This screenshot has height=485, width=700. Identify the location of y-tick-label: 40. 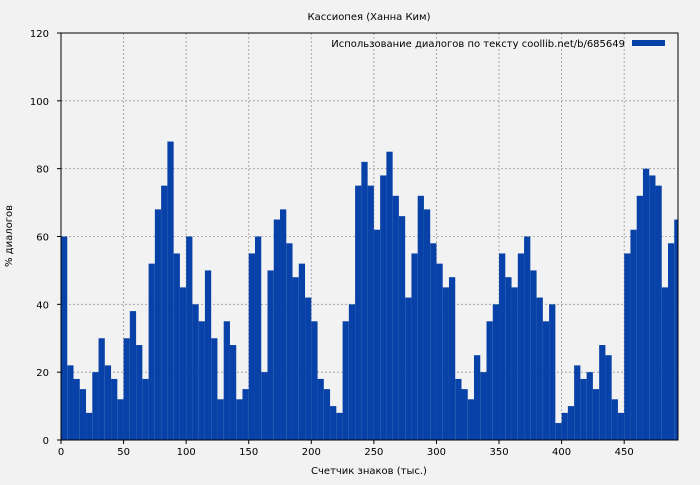
(42, 305).